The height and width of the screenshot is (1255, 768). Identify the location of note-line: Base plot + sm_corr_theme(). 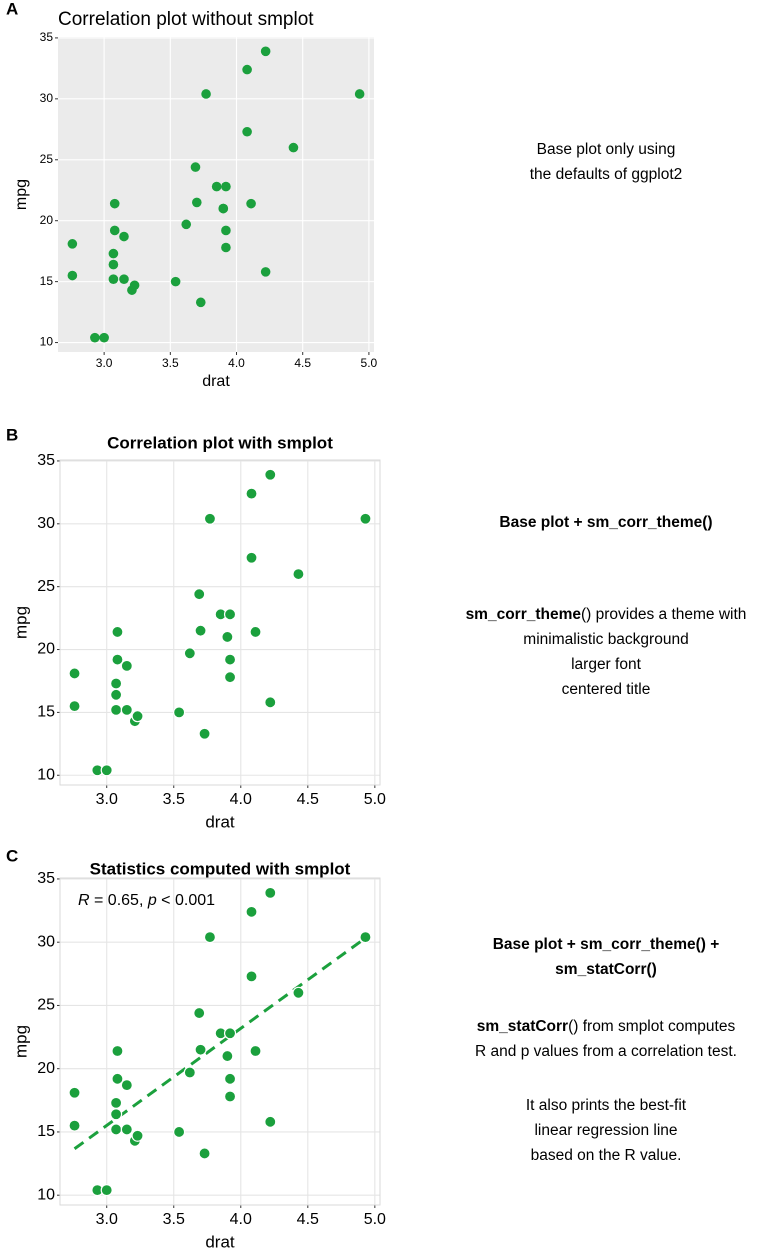
(605, 522).